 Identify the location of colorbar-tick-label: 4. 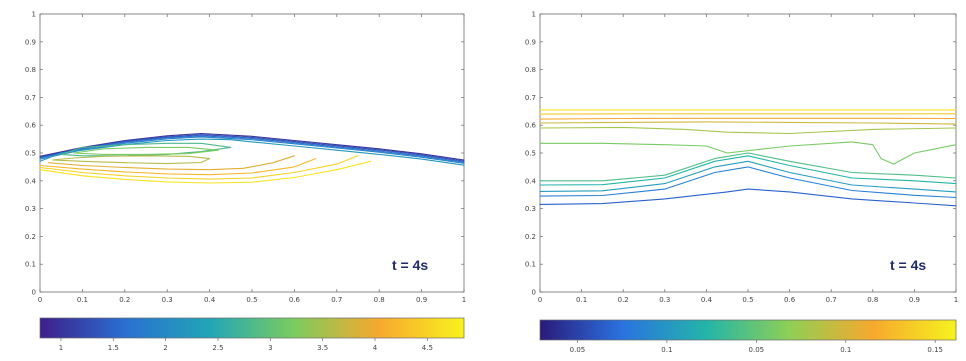
(375, 348).